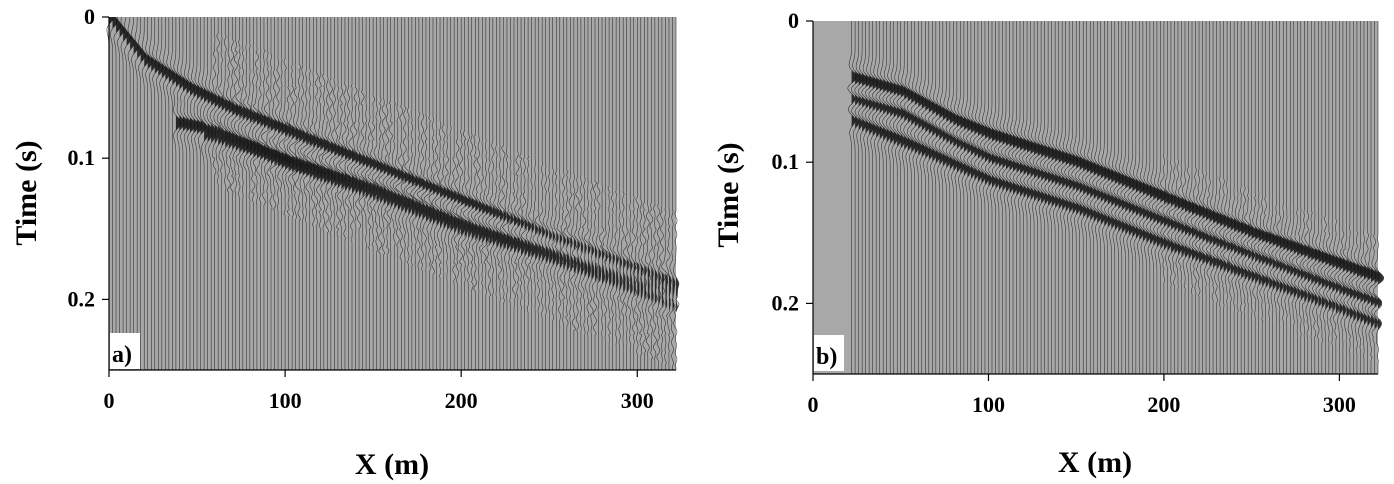 This screenshot has height=484, width=1394. What do you see at coordinates (813, 404) in the screenshot?
I see `x-tick-label: 0` at bounding box center [813, 404].